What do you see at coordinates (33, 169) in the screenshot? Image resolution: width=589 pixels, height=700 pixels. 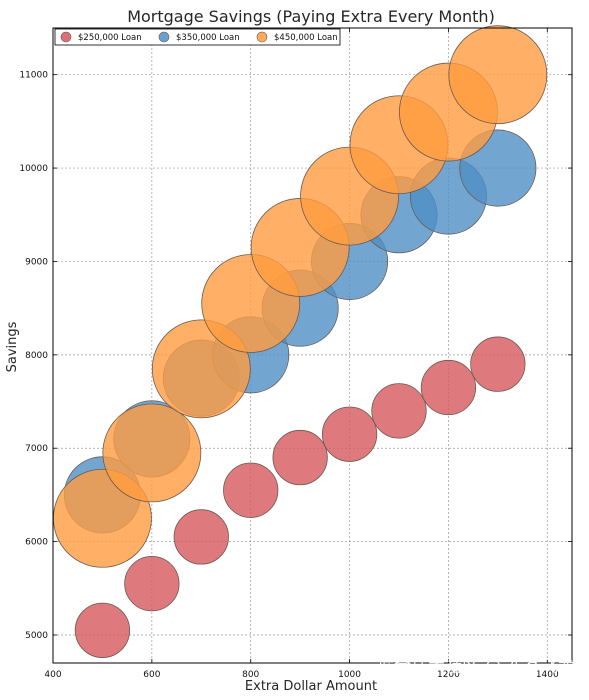 I see `y-tick-label: 10000` at bounding box center [33, 169].